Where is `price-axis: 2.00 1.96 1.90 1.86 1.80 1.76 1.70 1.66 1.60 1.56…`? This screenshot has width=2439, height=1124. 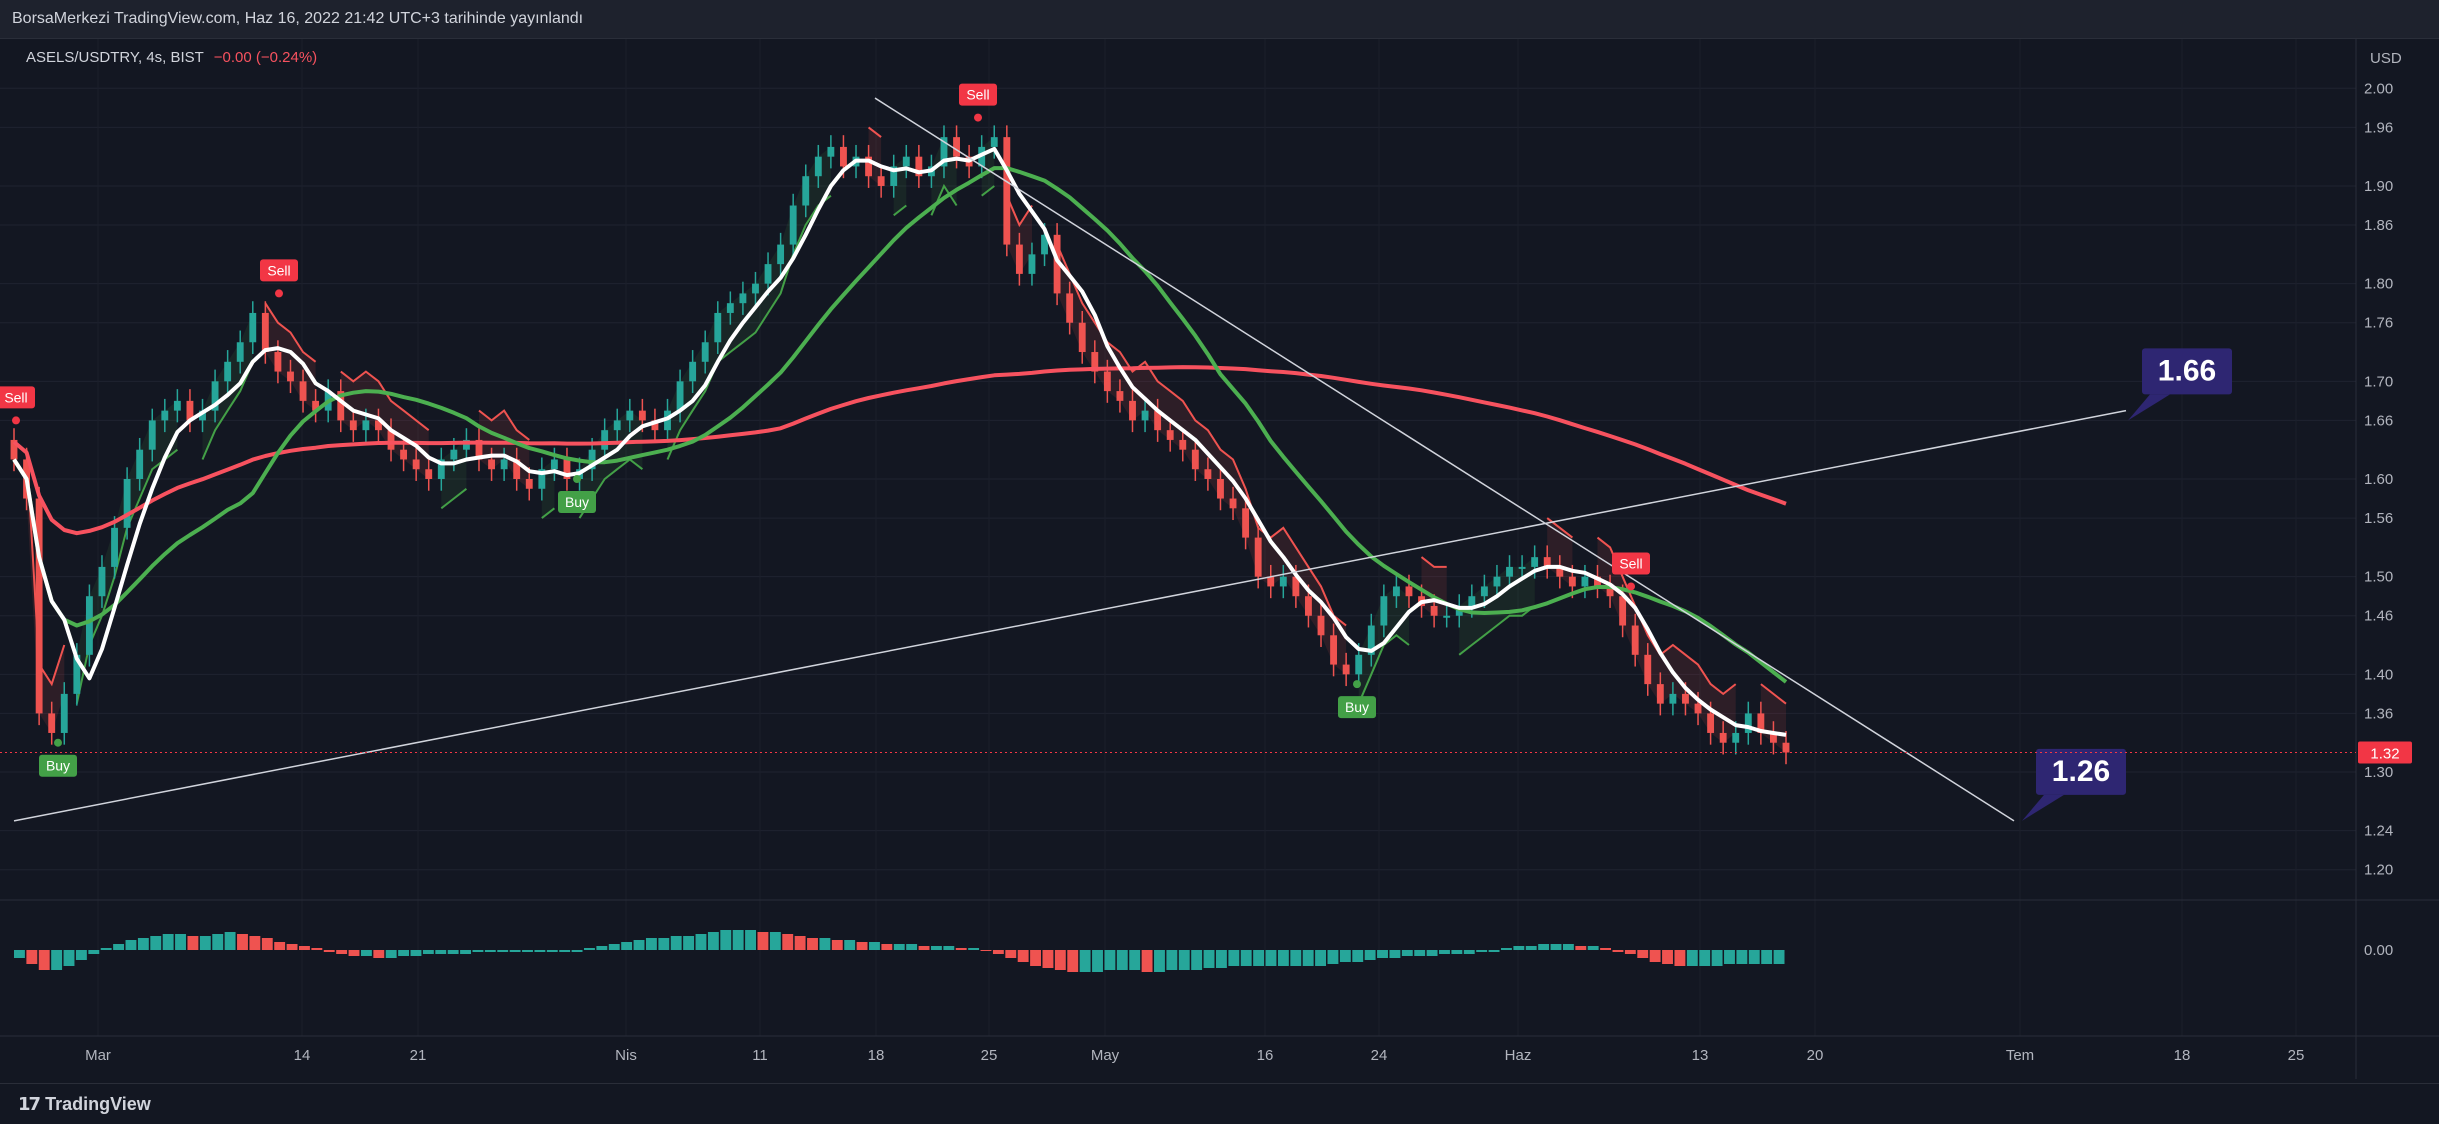
price-axis: 2.00 1.96 1.90 1.86 1.80 1.76 1.70 1.66 1.60 1.56… is located at coordinates (2383, 504).